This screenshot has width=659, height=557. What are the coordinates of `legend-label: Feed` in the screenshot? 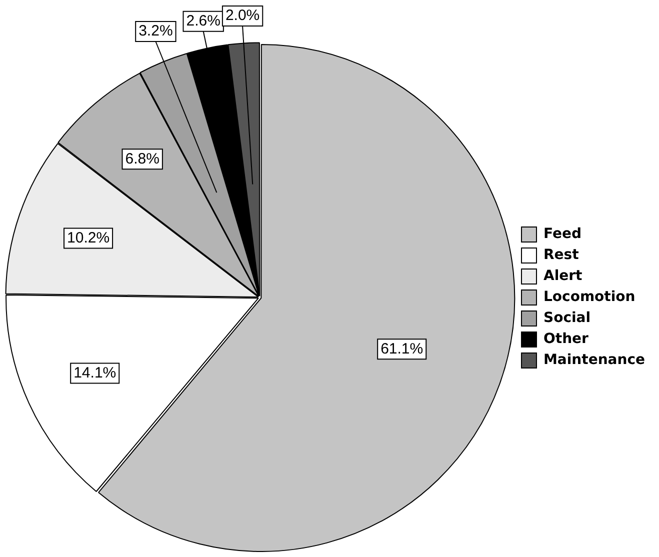 It's located at (562, 234).